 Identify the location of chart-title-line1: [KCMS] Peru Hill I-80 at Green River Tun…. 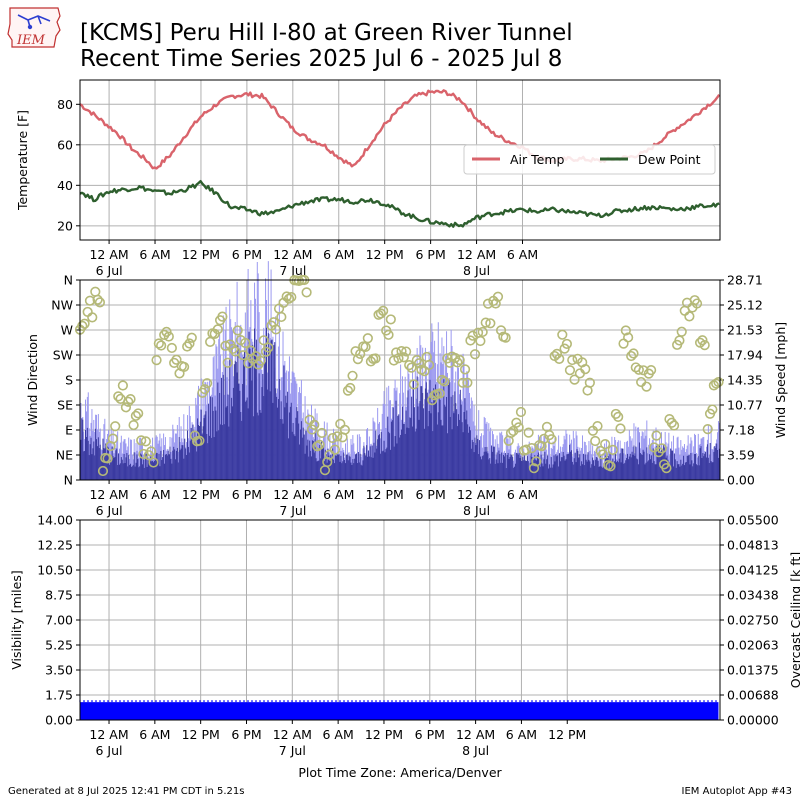
(326, 33).